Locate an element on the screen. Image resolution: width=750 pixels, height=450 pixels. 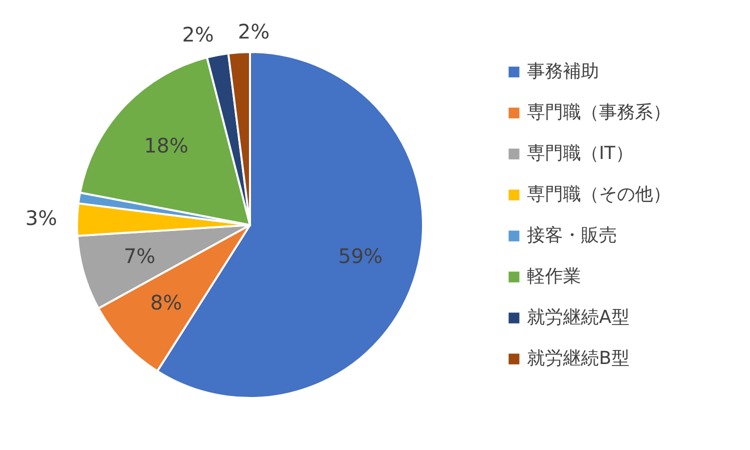
legend-label: 就労継続B型 is located at coordinates (578, 358).